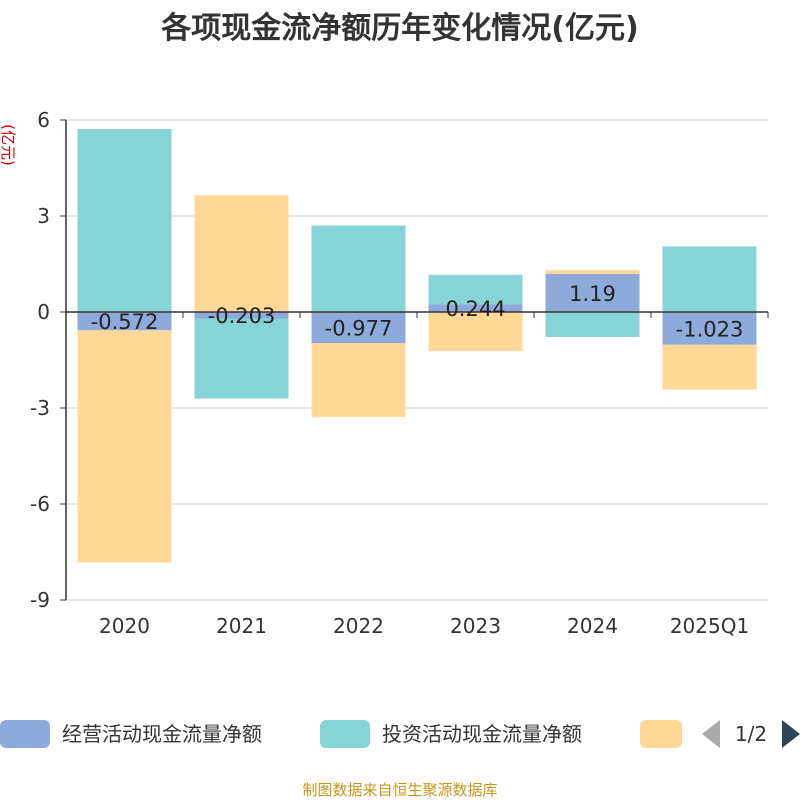  What do you see at coordinates (124, 446) in the screenshot?
I see `bar-3-2020` at bounding box center [124, 446].